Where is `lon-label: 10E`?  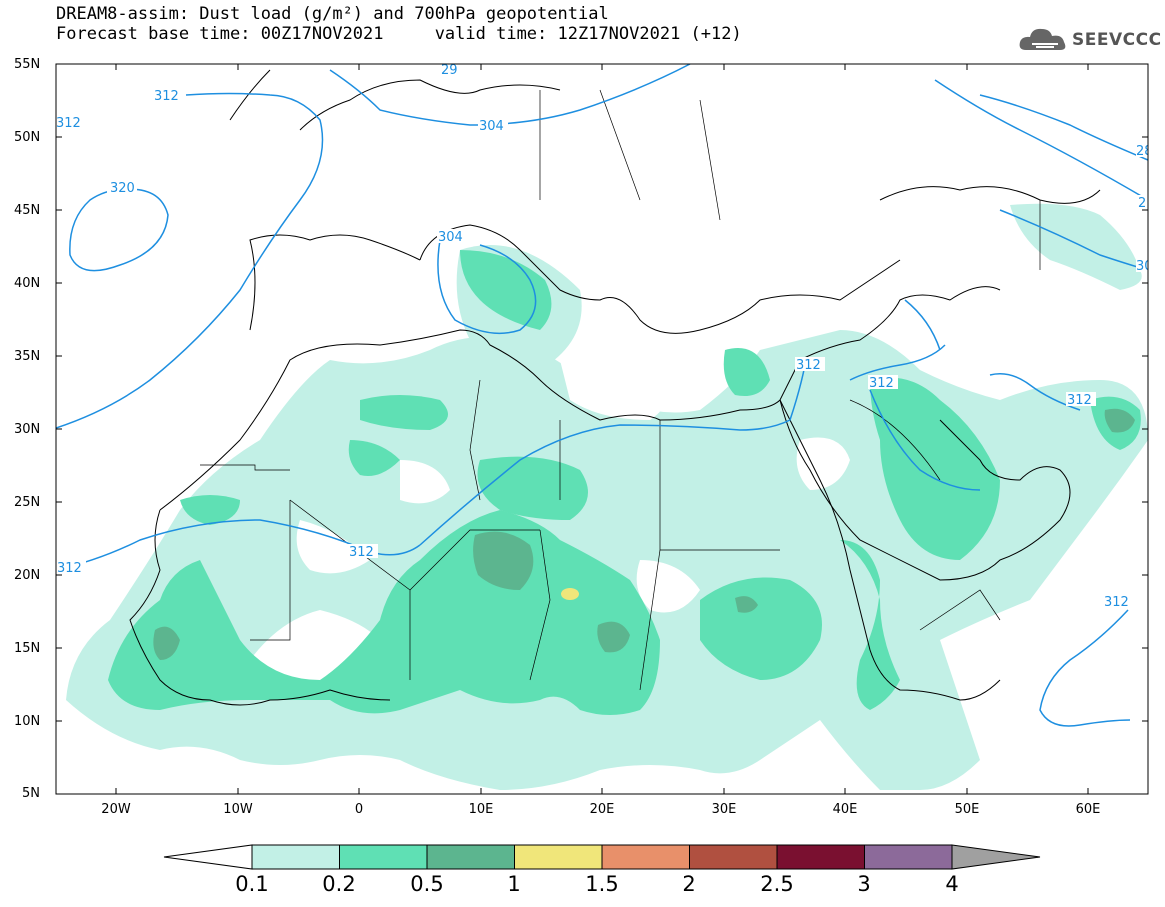 lon-label: 10E is located at coordinates (481, 809).